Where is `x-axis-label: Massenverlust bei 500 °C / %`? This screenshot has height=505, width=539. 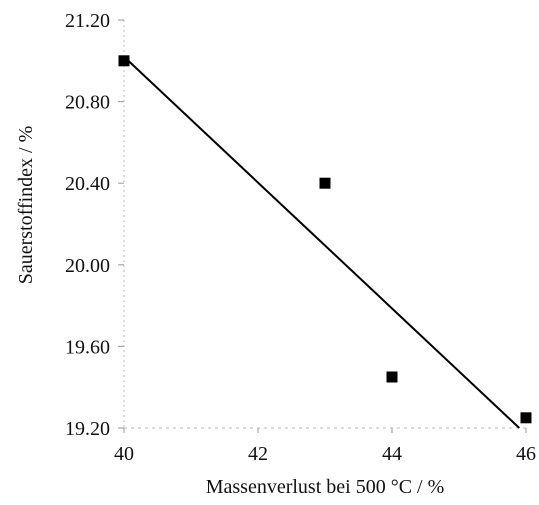 x-axis-label: Massenverlust bei 500 °C / % is located at coordinates (325, 487).